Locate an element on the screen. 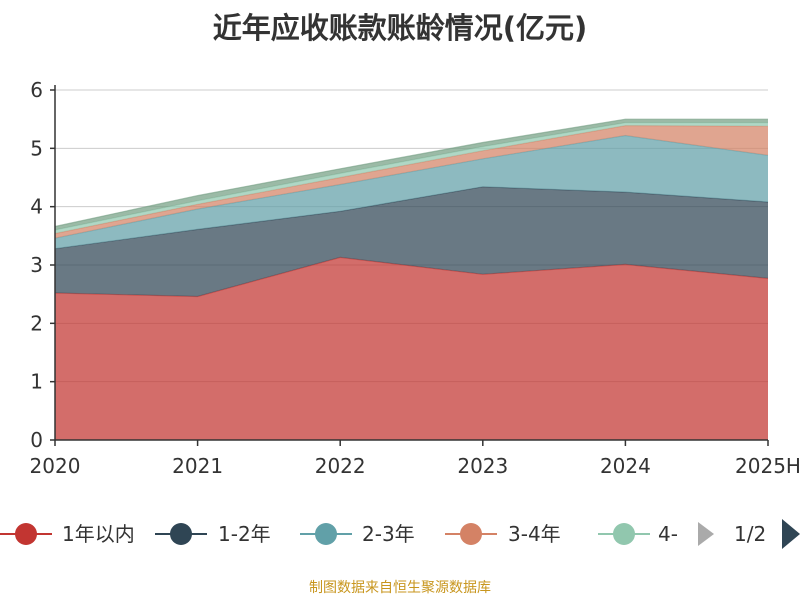 This screenshot has height=600, width=800. y-tick-label: 1 is located at coordinates (36, 382).